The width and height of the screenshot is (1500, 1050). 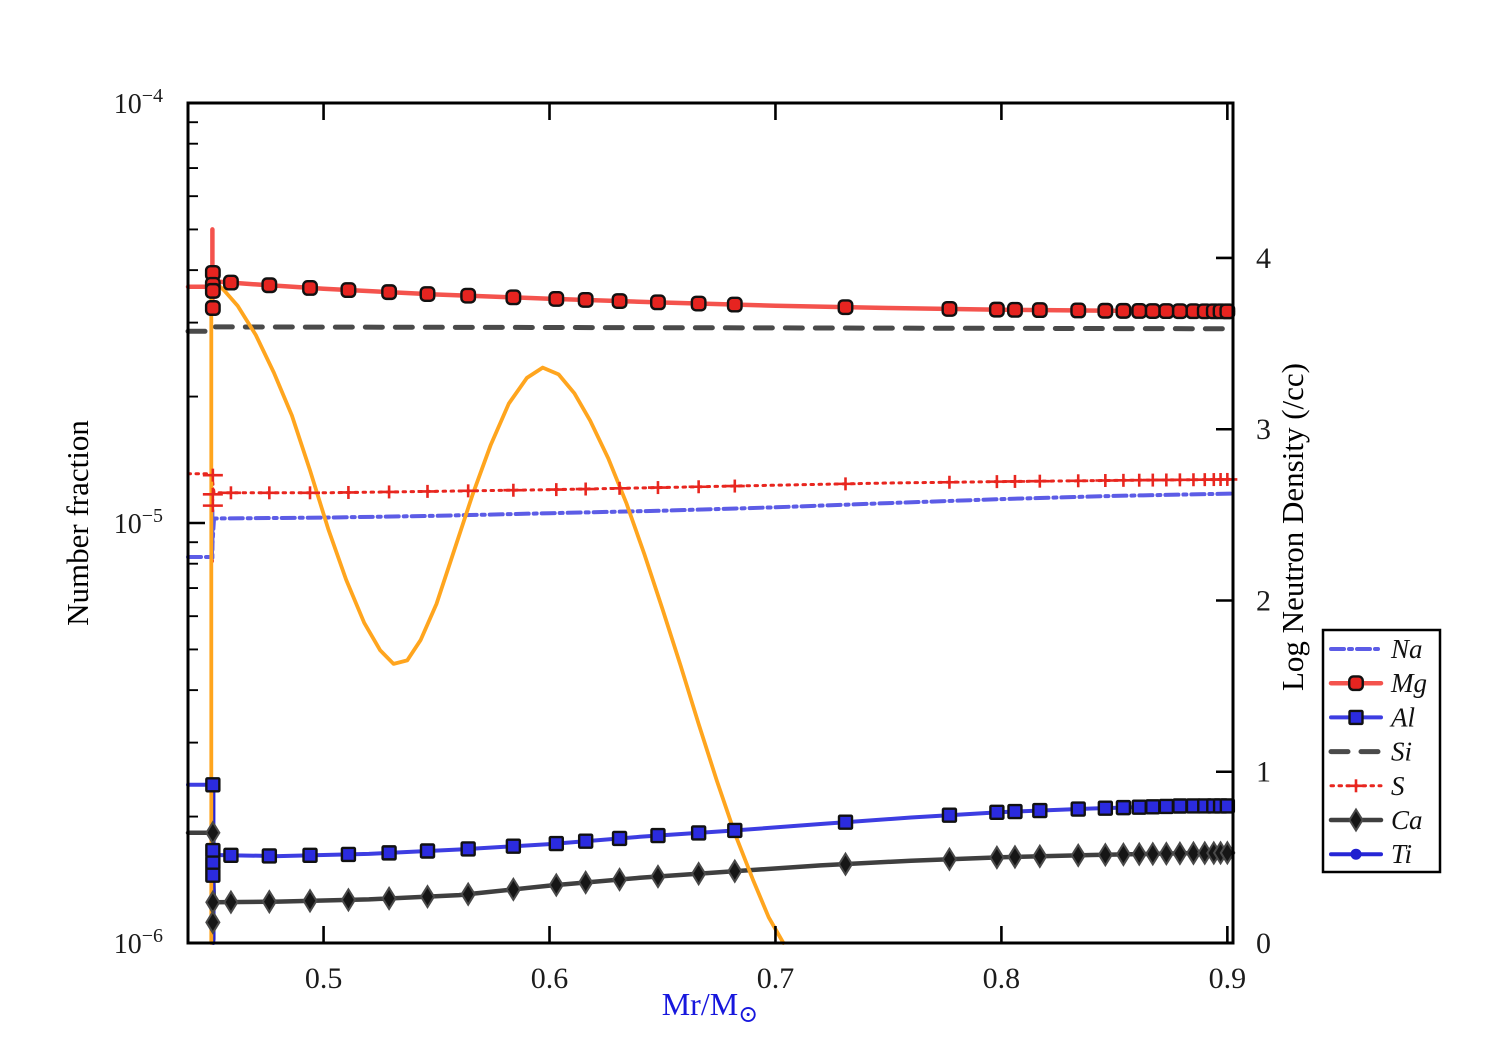 What do you see at coordinates (1407, 820) in the screenshot?
I see `legend-label-ca: Ca` at bounding box center [1407, 820].